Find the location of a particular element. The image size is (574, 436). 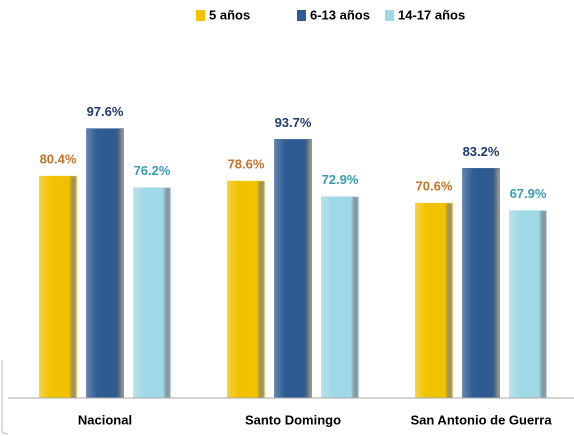

value-label: 72.9% is located at coordinates (340, 179).